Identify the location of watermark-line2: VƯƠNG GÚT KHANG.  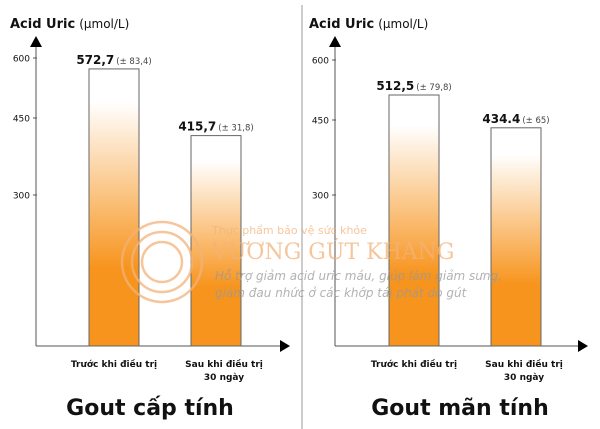
(332, 251).